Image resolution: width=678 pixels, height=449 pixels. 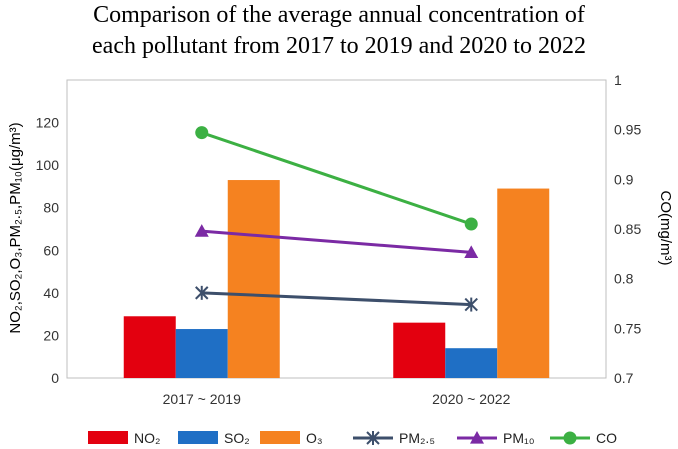 What do you see at coordinates (627, 229) in the screenshot?
I see `y-tick-right: 0.85` at bounding box center [627, 229].